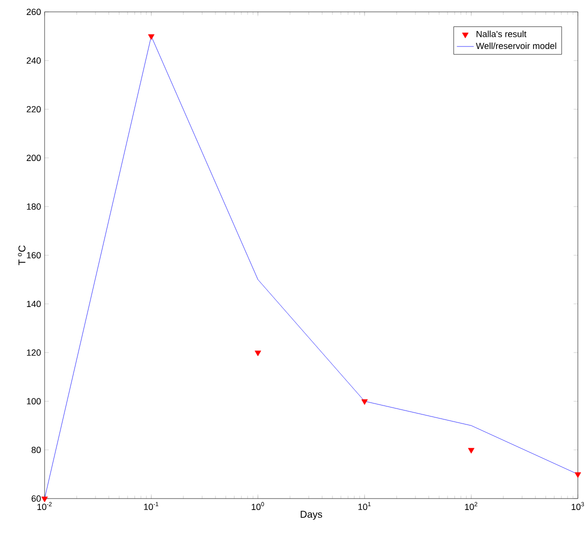 The width and height of the screenshot is (588, 537). Describe the element at coordinates (33, 206) in the screenshot. I see `y-tick-label: 180` at that location.